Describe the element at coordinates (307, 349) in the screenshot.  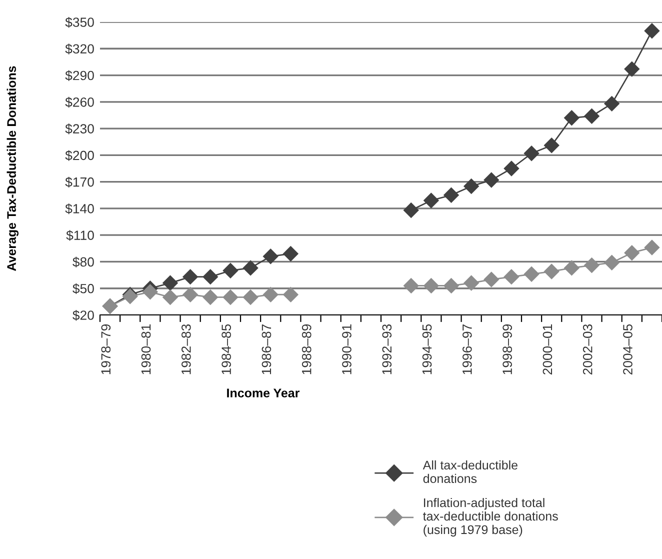
I see `x-tick-label: 1988–89` at that location.